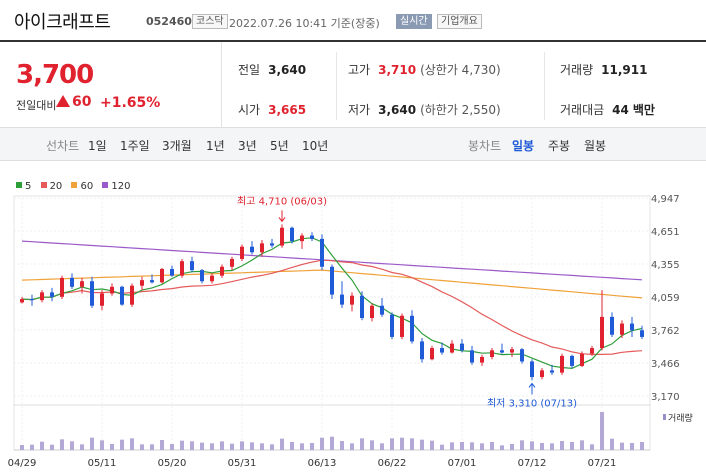 This screenshot has height=476, width=706. Describe the element at coordinates (643, 110) in the screenshot. I see `stat-unit: 백만` at that location.